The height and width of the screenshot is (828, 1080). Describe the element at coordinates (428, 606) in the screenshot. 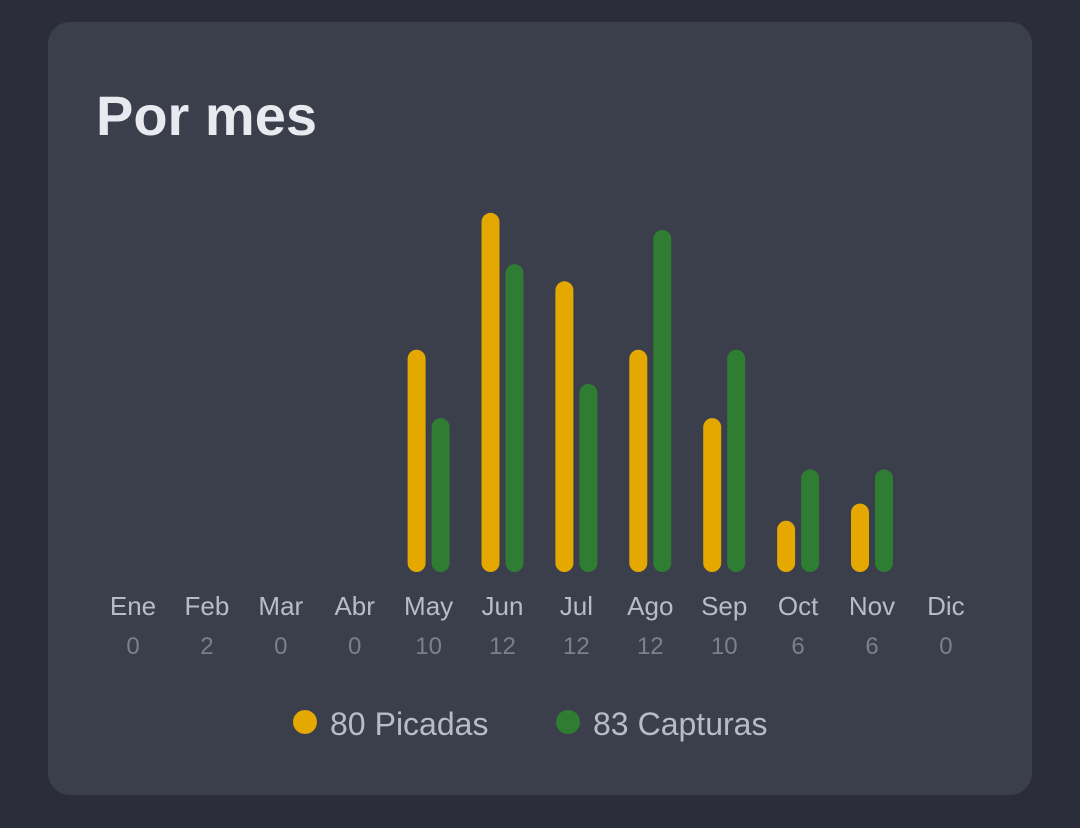

I see `x-tick-label: May` at that location.